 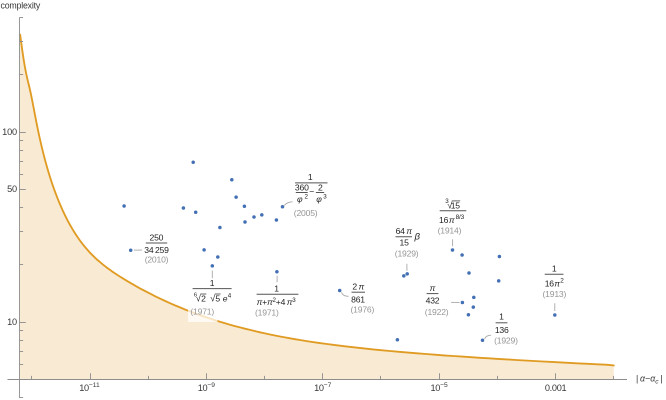 What do you see at coordinates (358, 287) in the screenshot?
I see `svg-text: 2 π` at bounding box center [358, 287].